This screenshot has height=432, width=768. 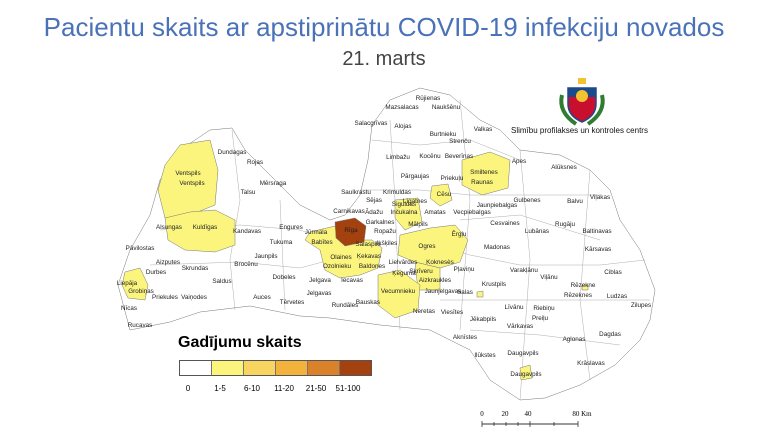 What do you see at coordinates (444, 194) in the screenshot?
I see `municipality-label: Cēsu` at bounding box center [444, 194].